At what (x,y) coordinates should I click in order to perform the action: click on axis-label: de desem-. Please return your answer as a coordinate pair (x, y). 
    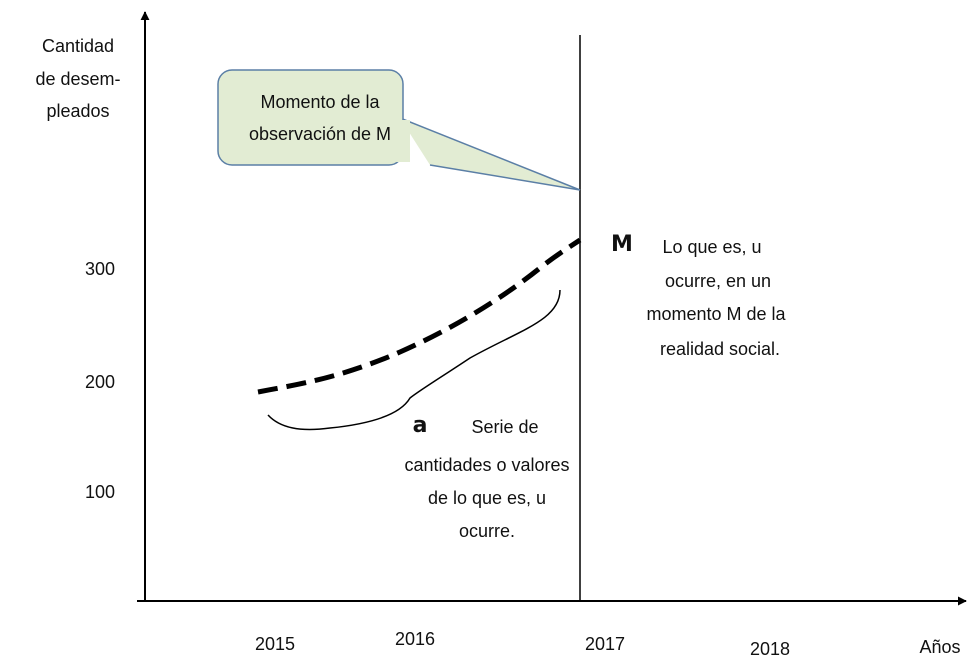
    Looking at the image, I should click on (77, 79).